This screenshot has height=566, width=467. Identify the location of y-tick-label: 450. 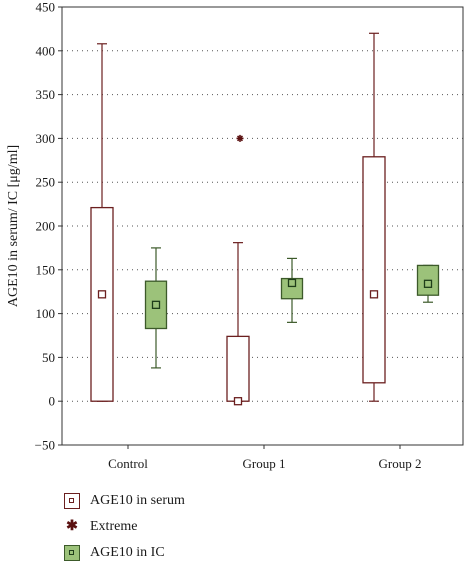
(46, 7).